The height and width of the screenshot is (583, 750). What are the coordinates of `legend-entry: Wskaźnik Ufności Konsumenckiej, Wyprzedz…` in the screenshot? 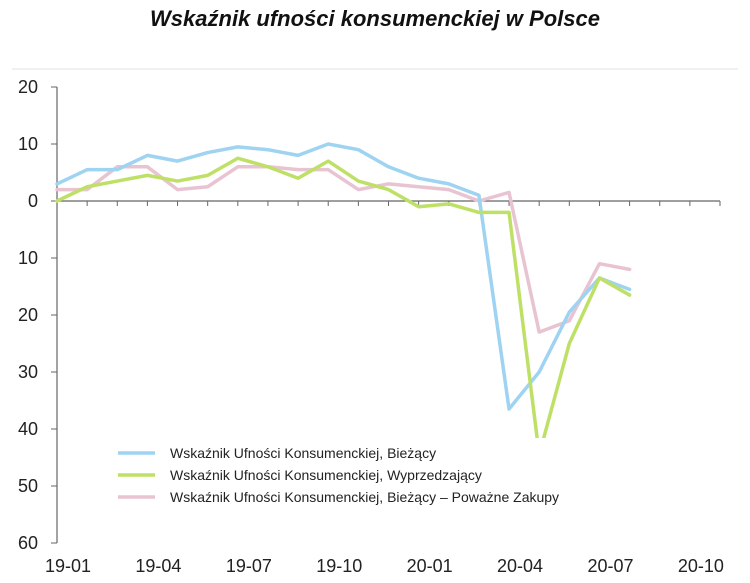 It's located at (326, 475).